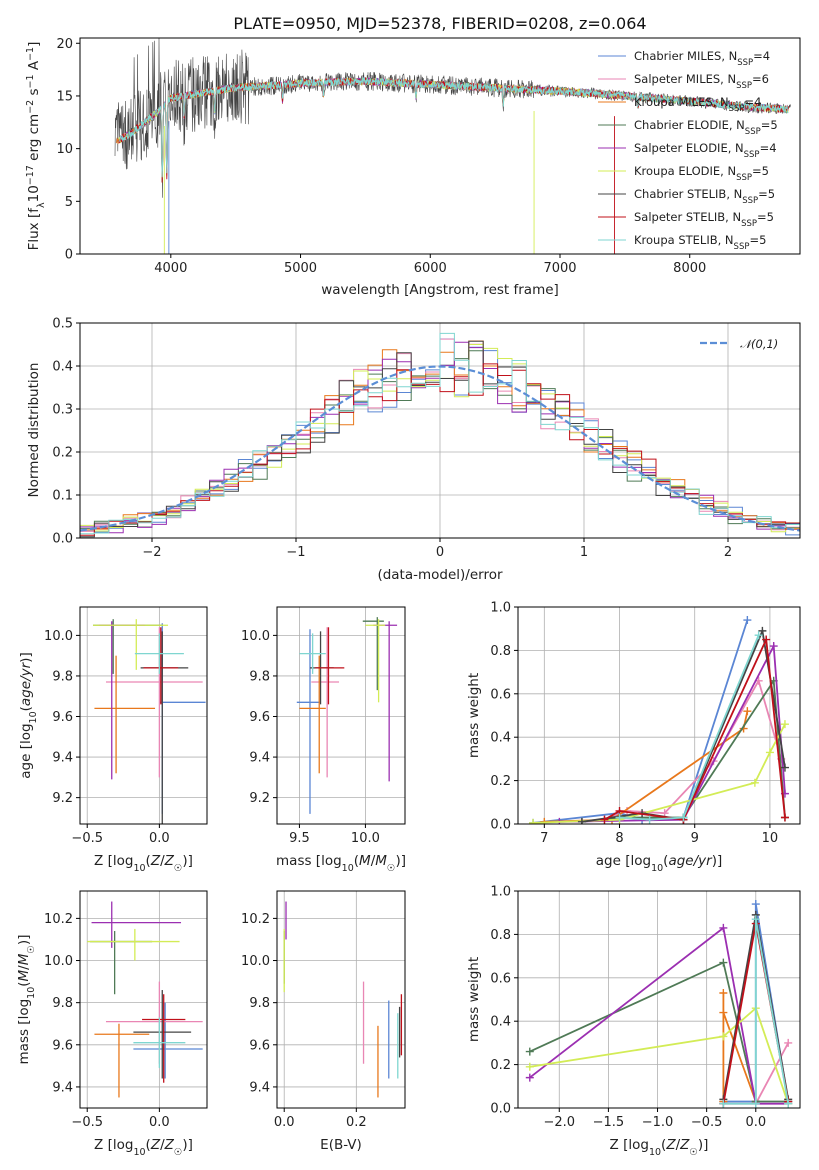 The width and height of the screenshot is (819, 1170). Describe the element at coordinates (703, 1145) in the screenshot. I see `weight_vs_z-xlabel-part: )]` at that location.